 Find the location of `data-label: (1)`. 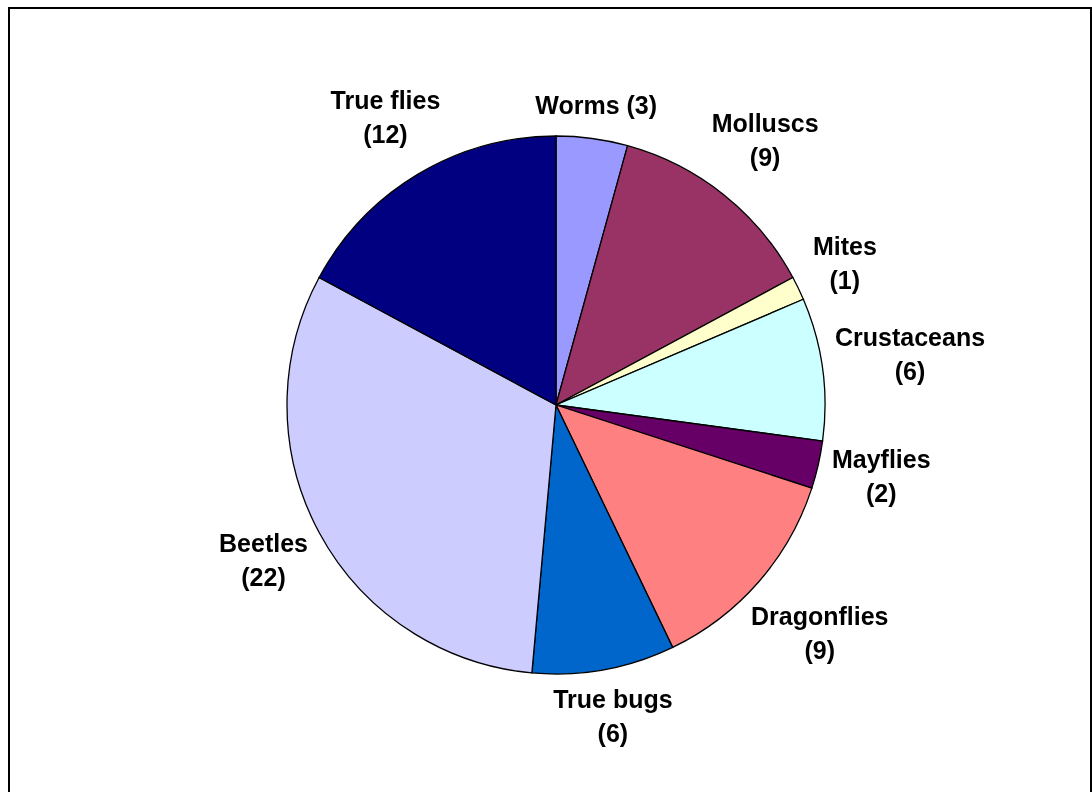

data-label: (1) is located at coordinates (845, 280).